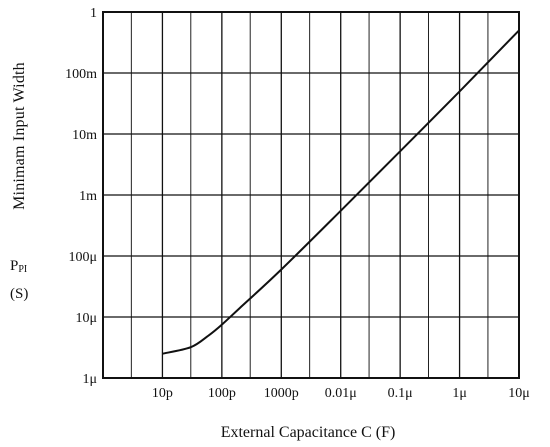 The width and height of the screenshot is (550, 447). I want to click on x-tick-label: 1μ, so click(459, 393).